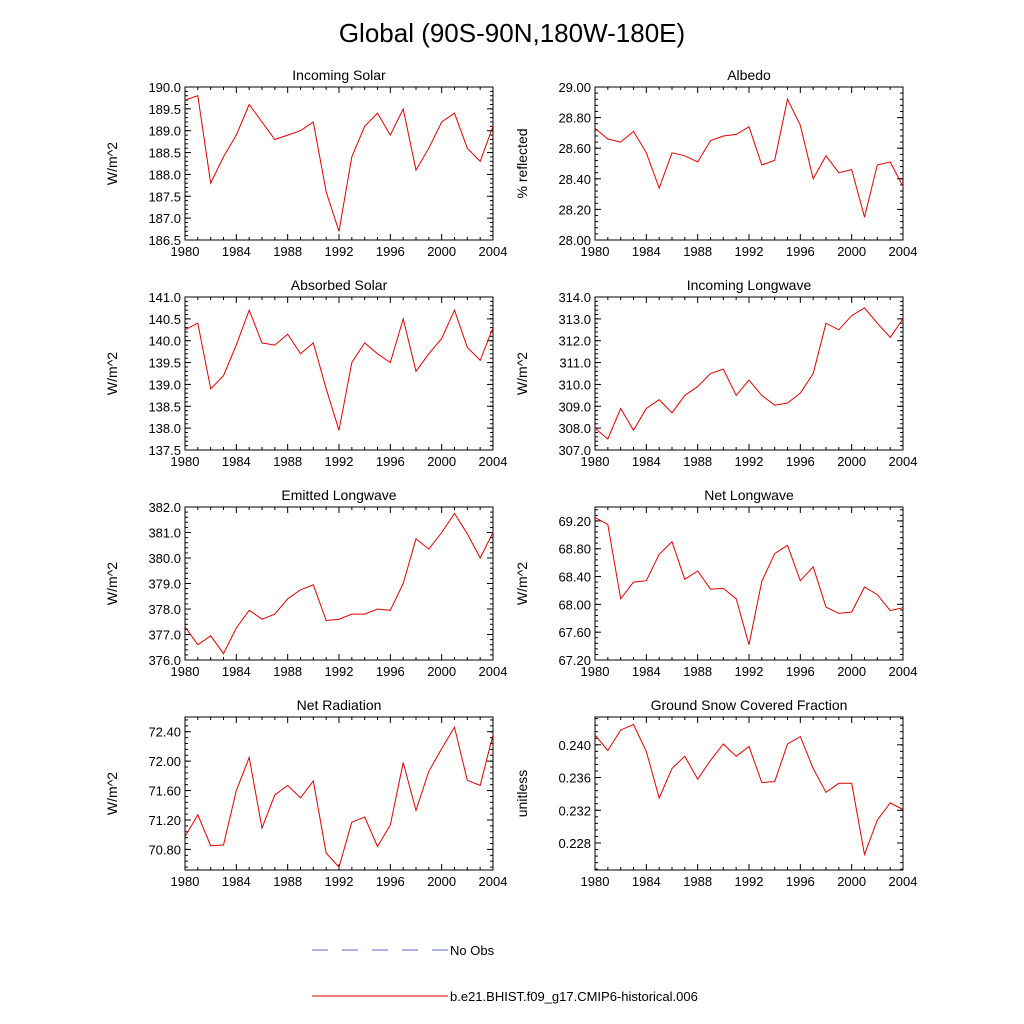 Image resolution: width=1024 pixels, height=1024 pixels. I want to click on y-tick-label: 28.00, so click(574, 240).